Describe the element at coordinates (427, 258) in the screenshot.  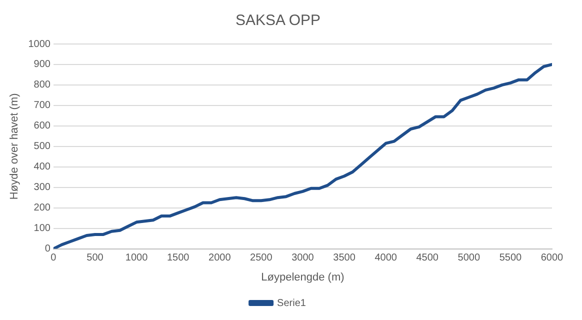
I see `x-tick-label: 4500` at that location.